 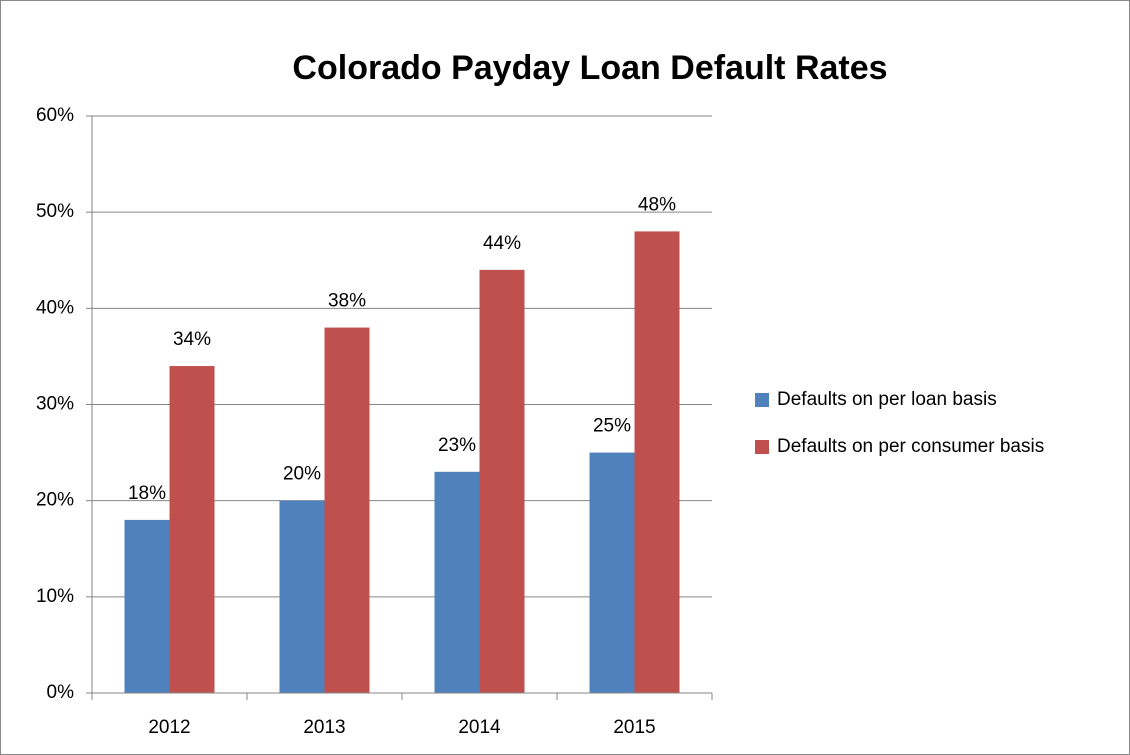 I want to click on data-label: 25%, so click(x=612, y=426).